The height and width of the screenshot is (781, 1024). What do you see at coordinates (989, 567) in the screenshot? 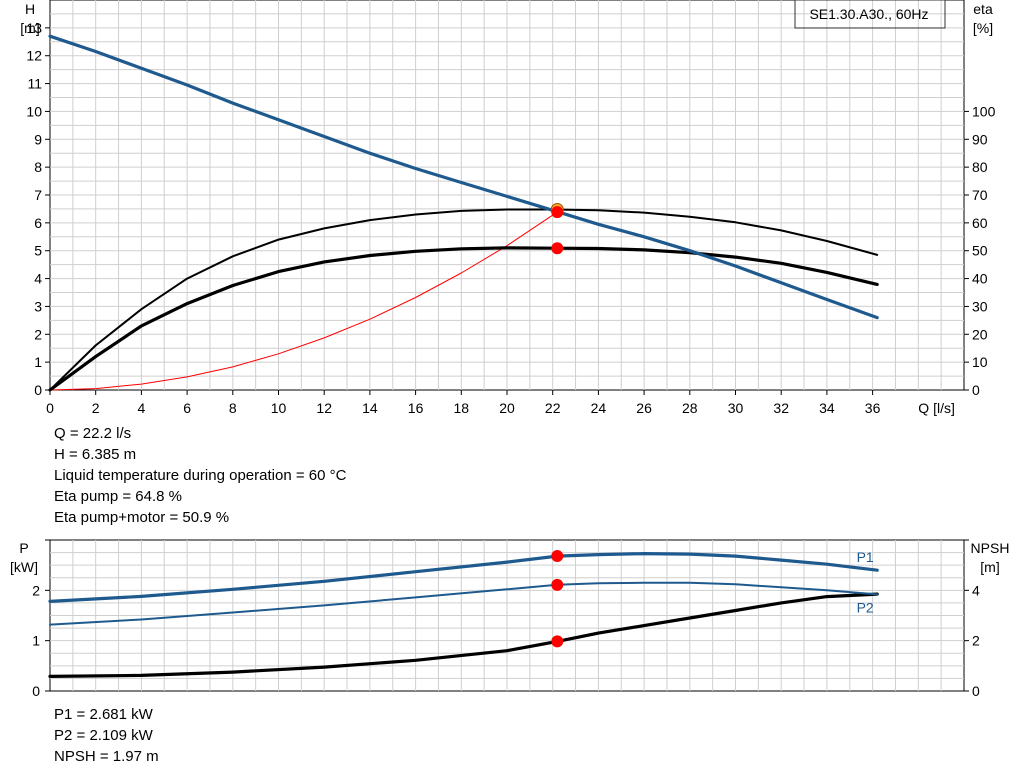
I see `npsh-axis-label-line-1: [m]` at bounding box center [989, 567].